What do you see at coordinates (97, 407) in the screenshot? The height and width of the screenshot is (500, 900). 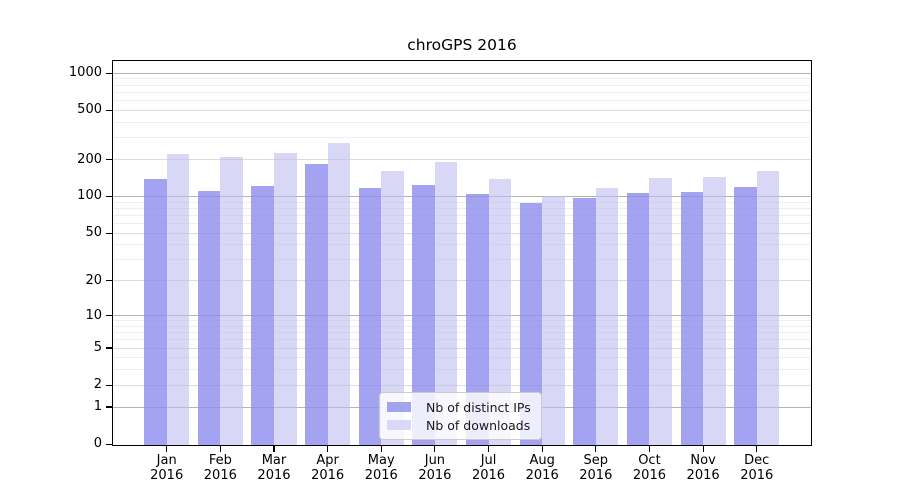 I see `y-tick-label: 1` at bounding box center [97, 407].